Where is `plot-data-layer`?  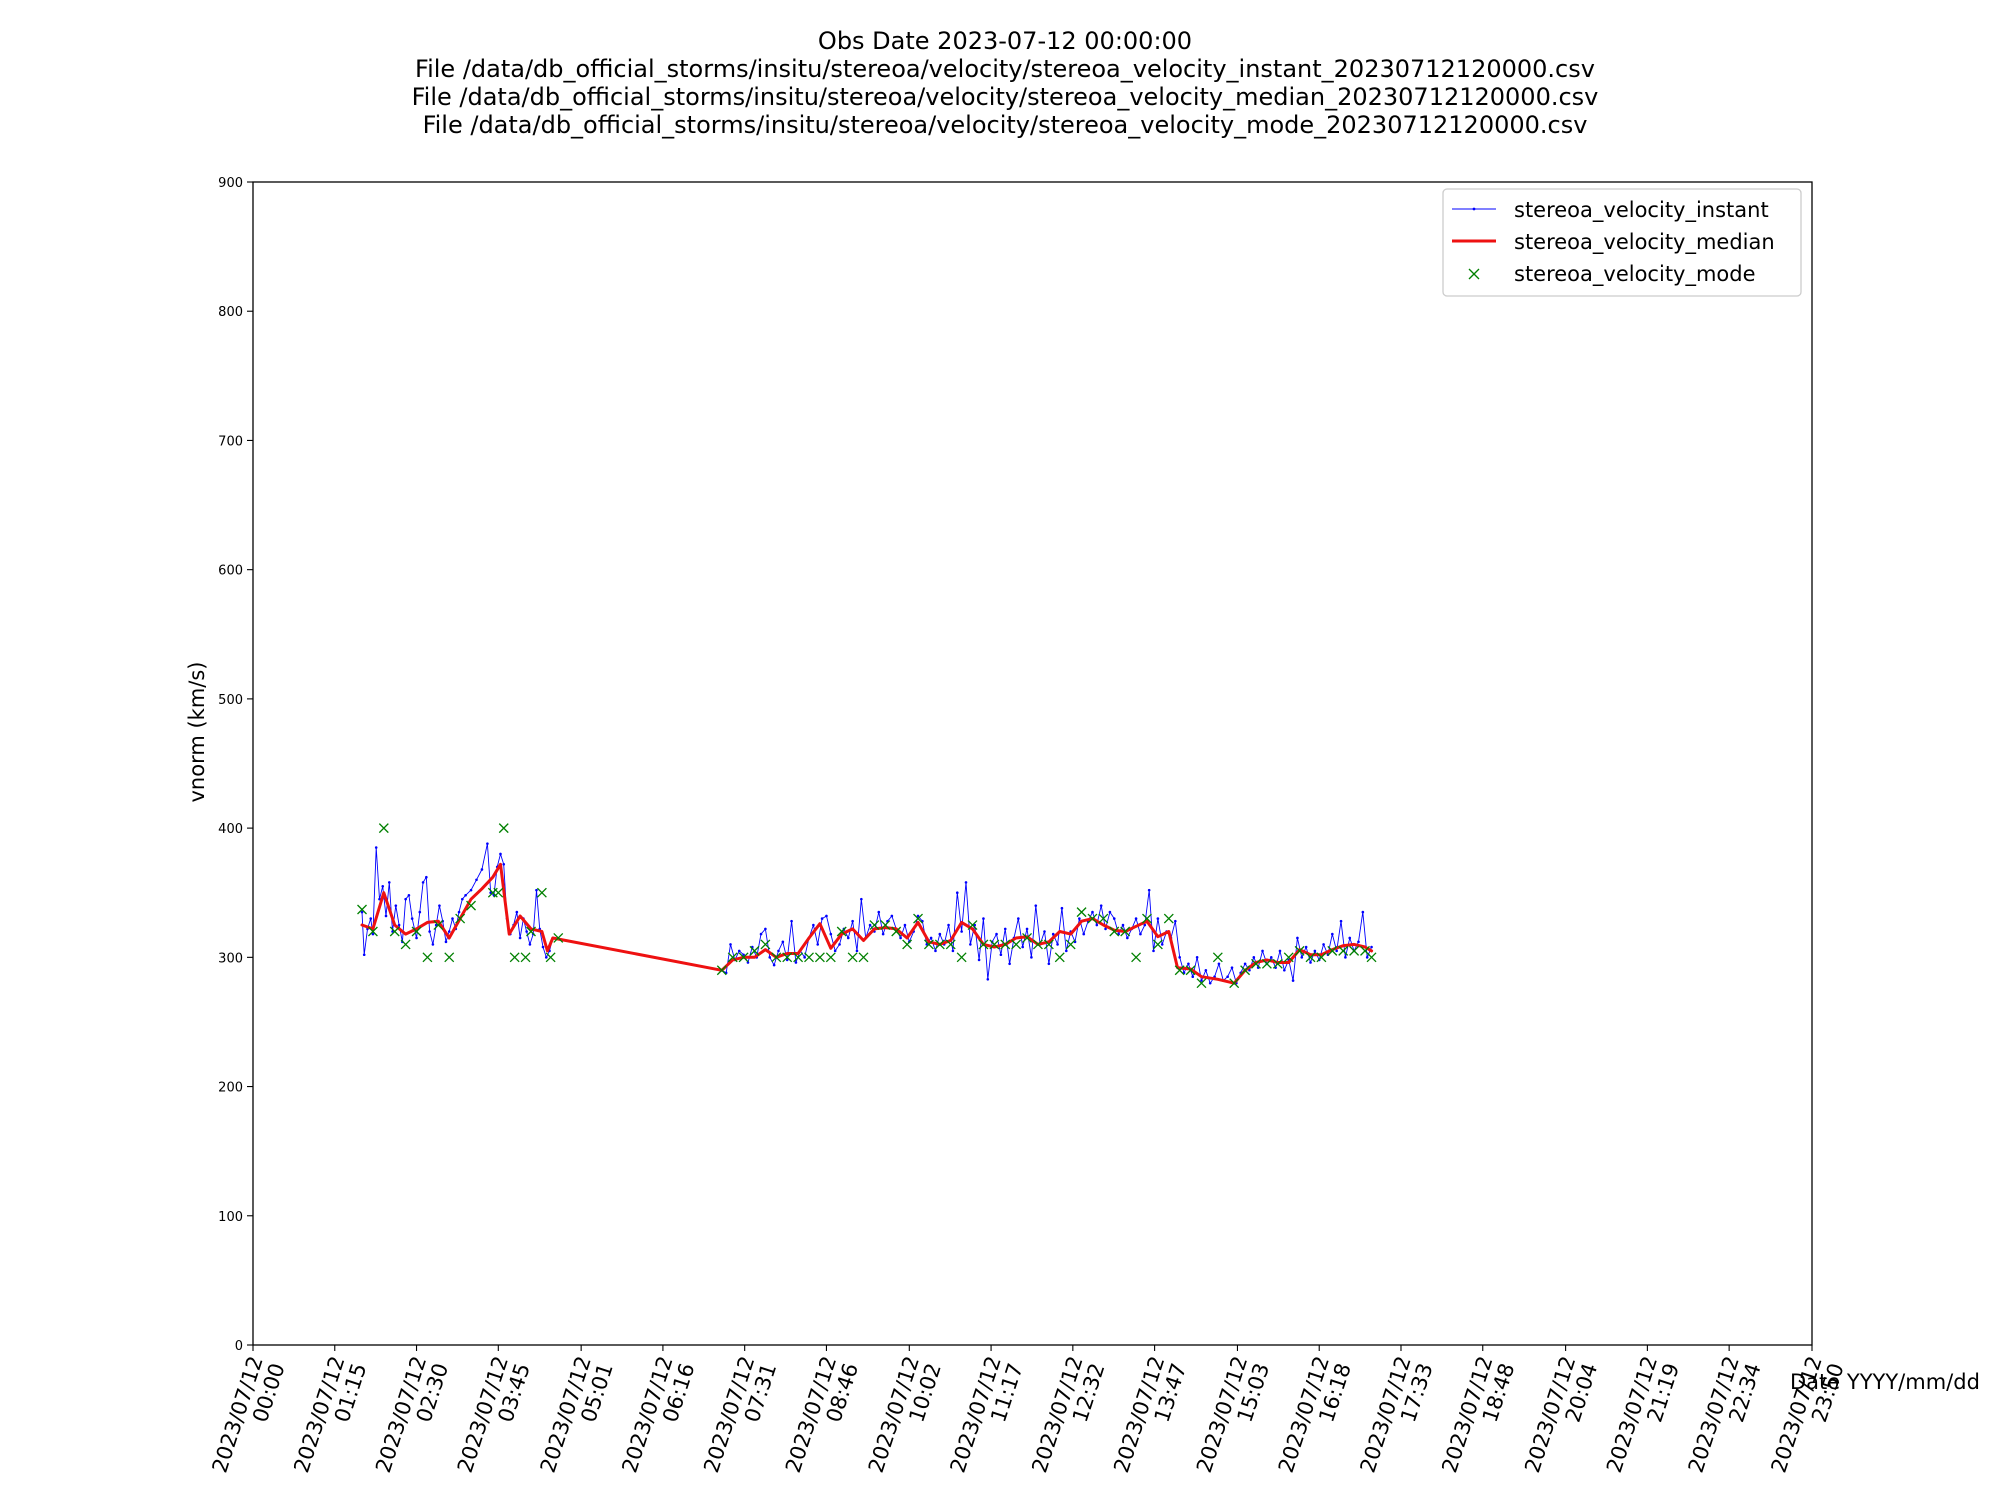 plot-data-layer is located at coordinates (867, 906).